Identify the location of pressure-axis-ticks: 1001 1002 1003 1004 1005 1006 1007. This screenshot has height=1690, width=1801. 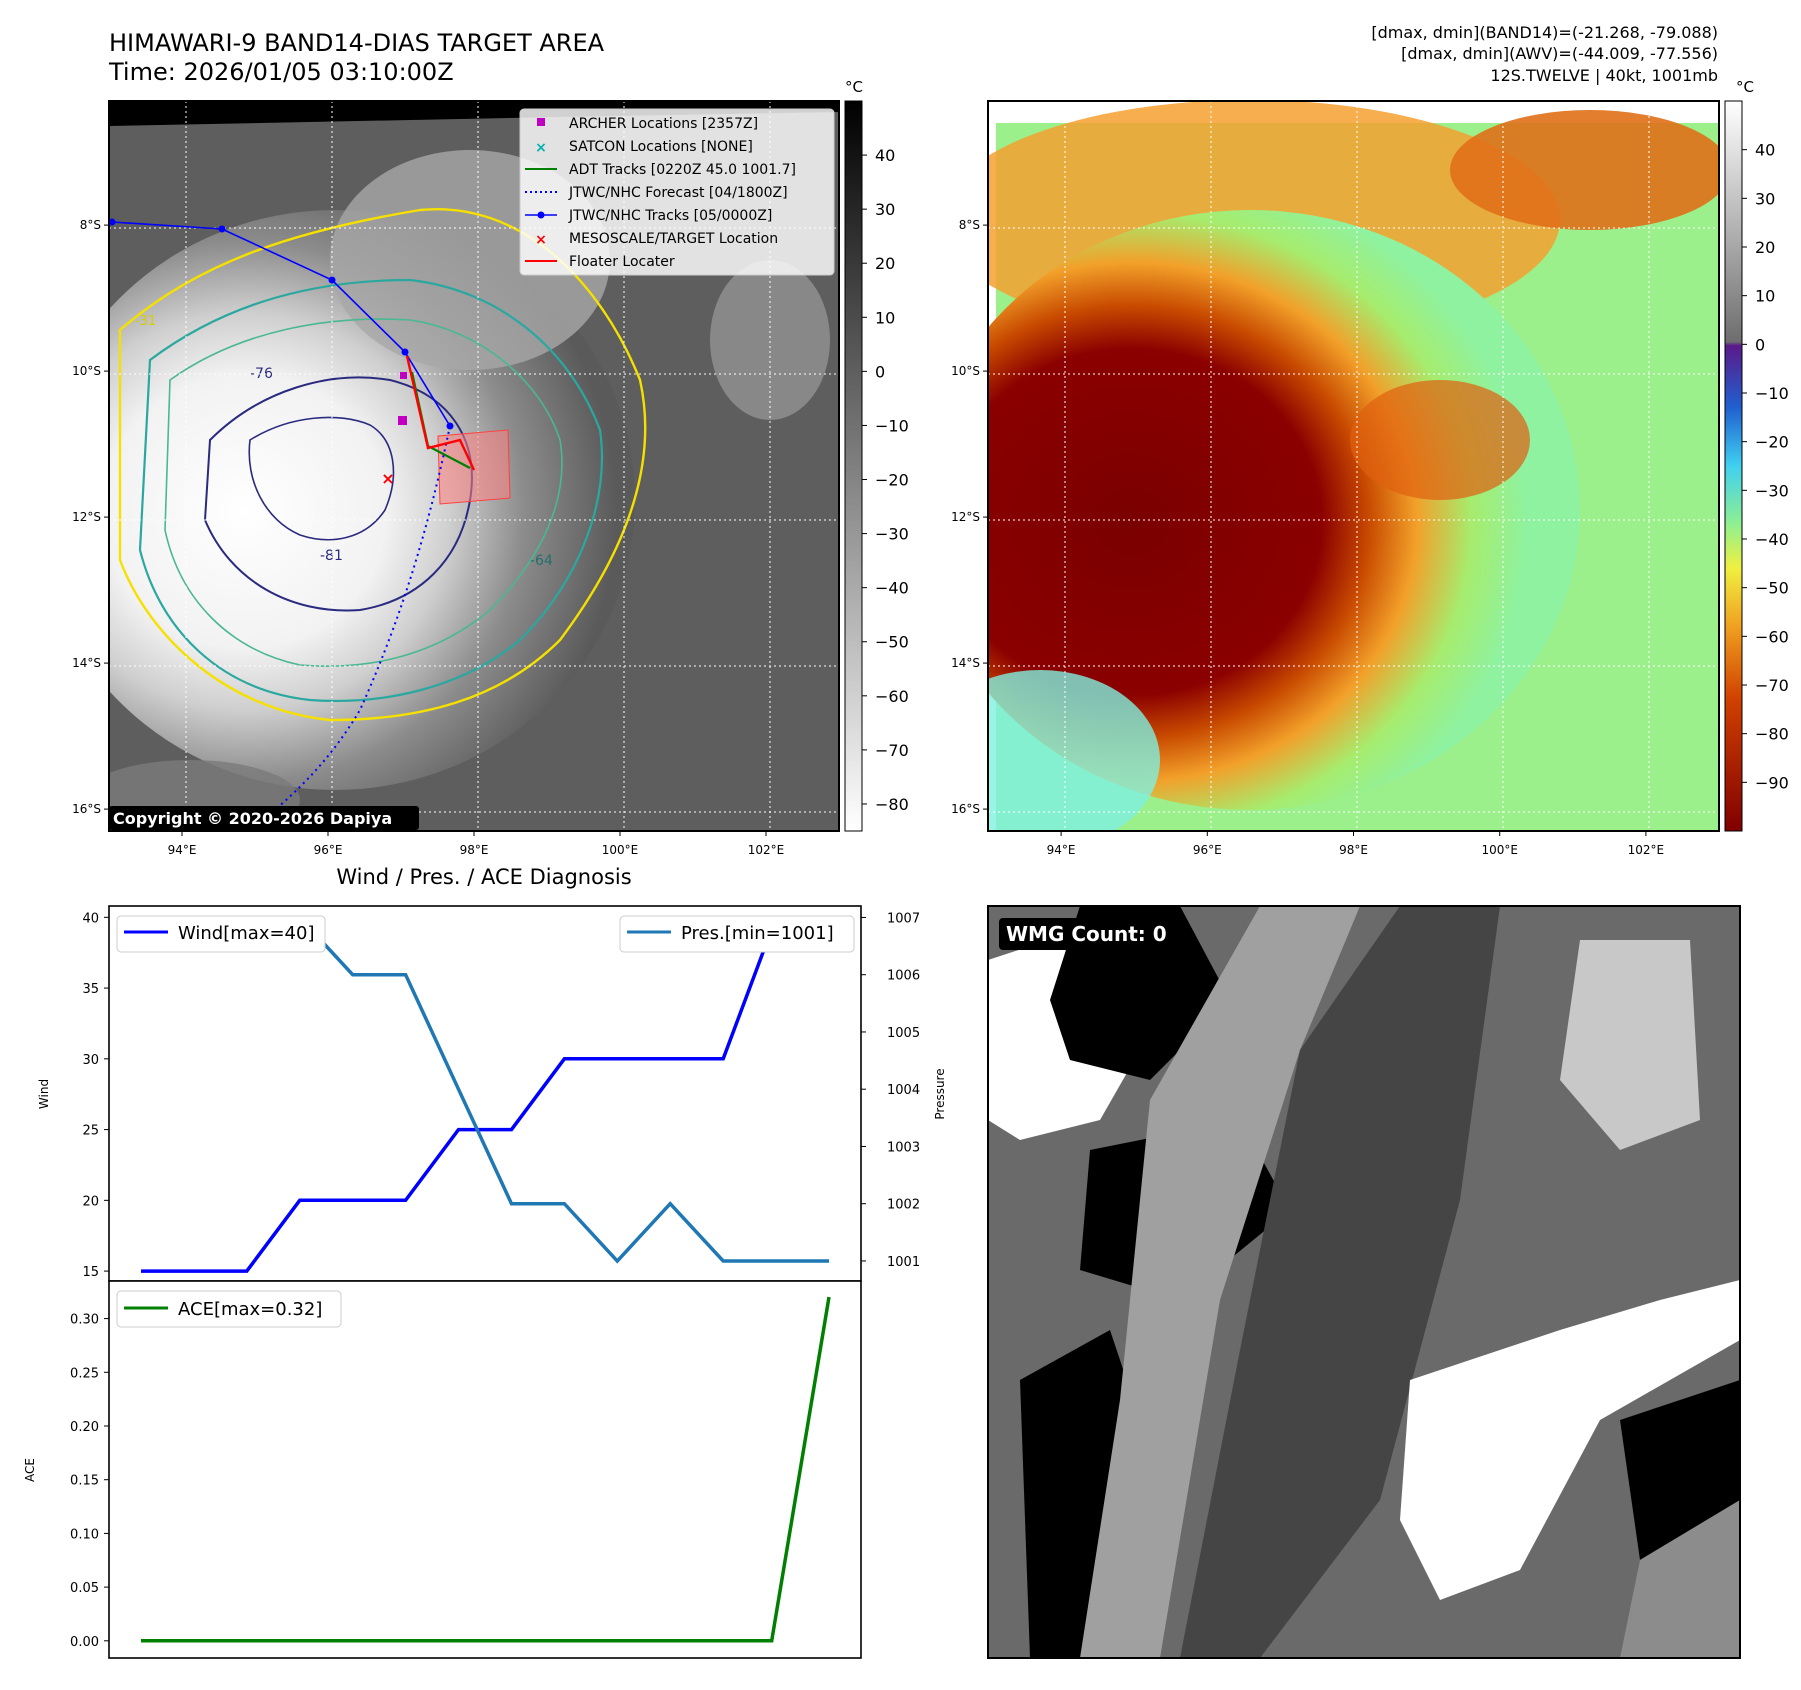
(890, 1090).